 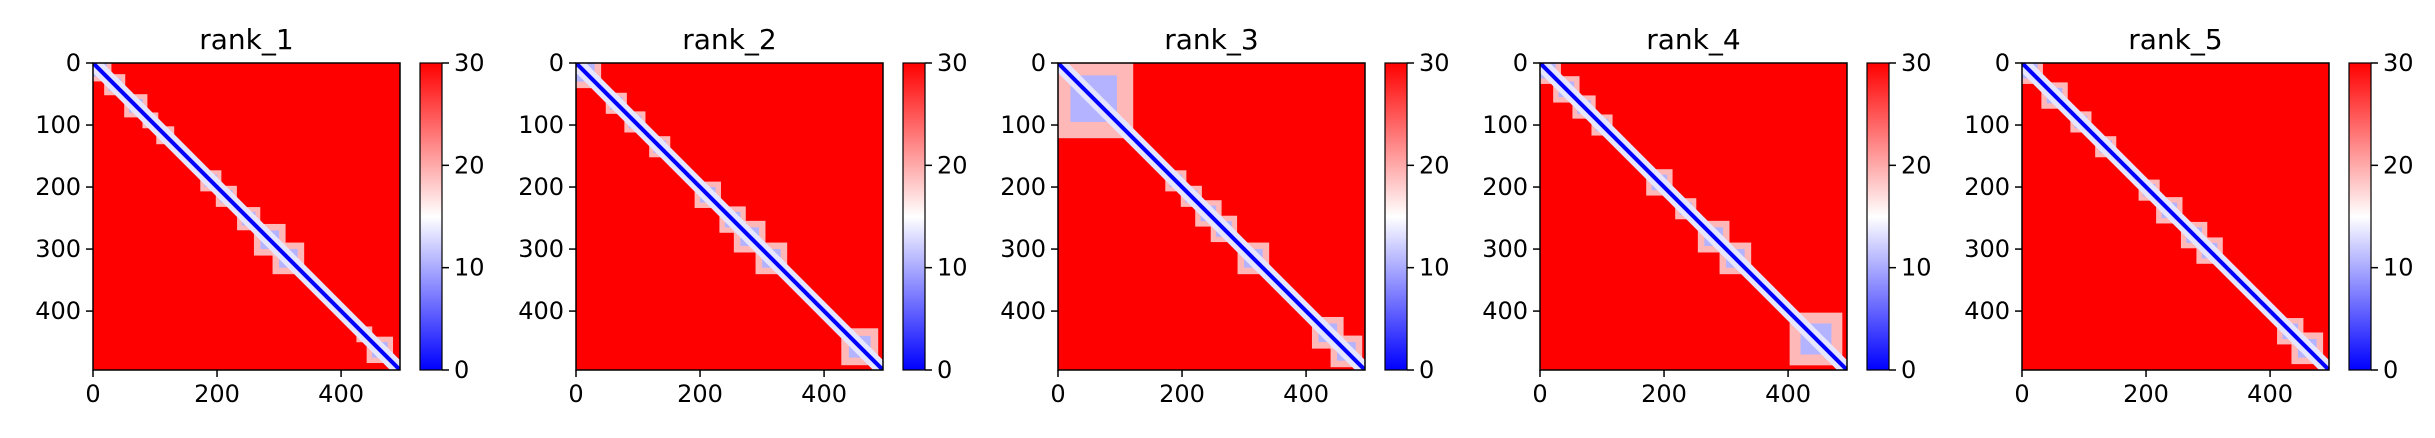 What do you see at coordinates (2175, 39) in the screenshot?
I see `chart-title: rank_5` at bounding box center [2175, 39].